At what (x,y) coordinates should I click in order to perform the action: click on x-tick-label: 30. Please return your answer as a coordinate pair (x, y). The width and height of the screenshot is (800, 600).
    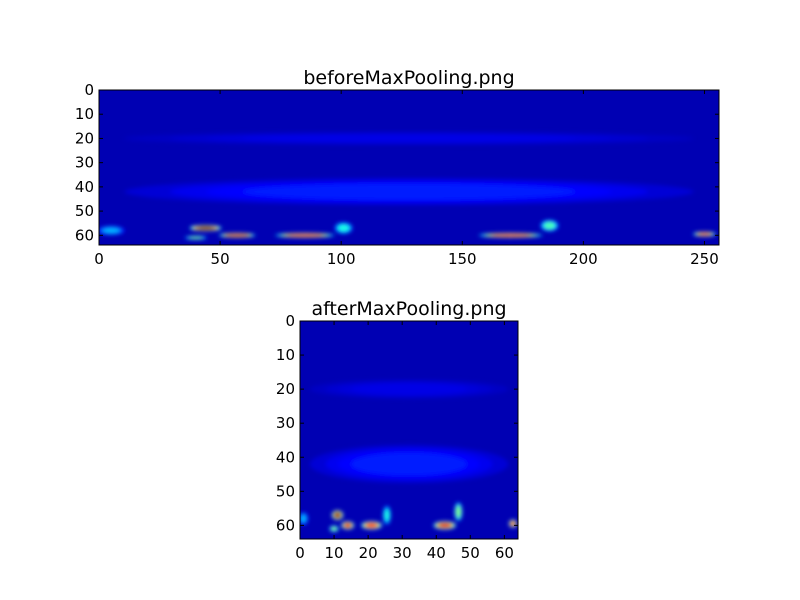
    Looking at the image, I should click on (402, 553).